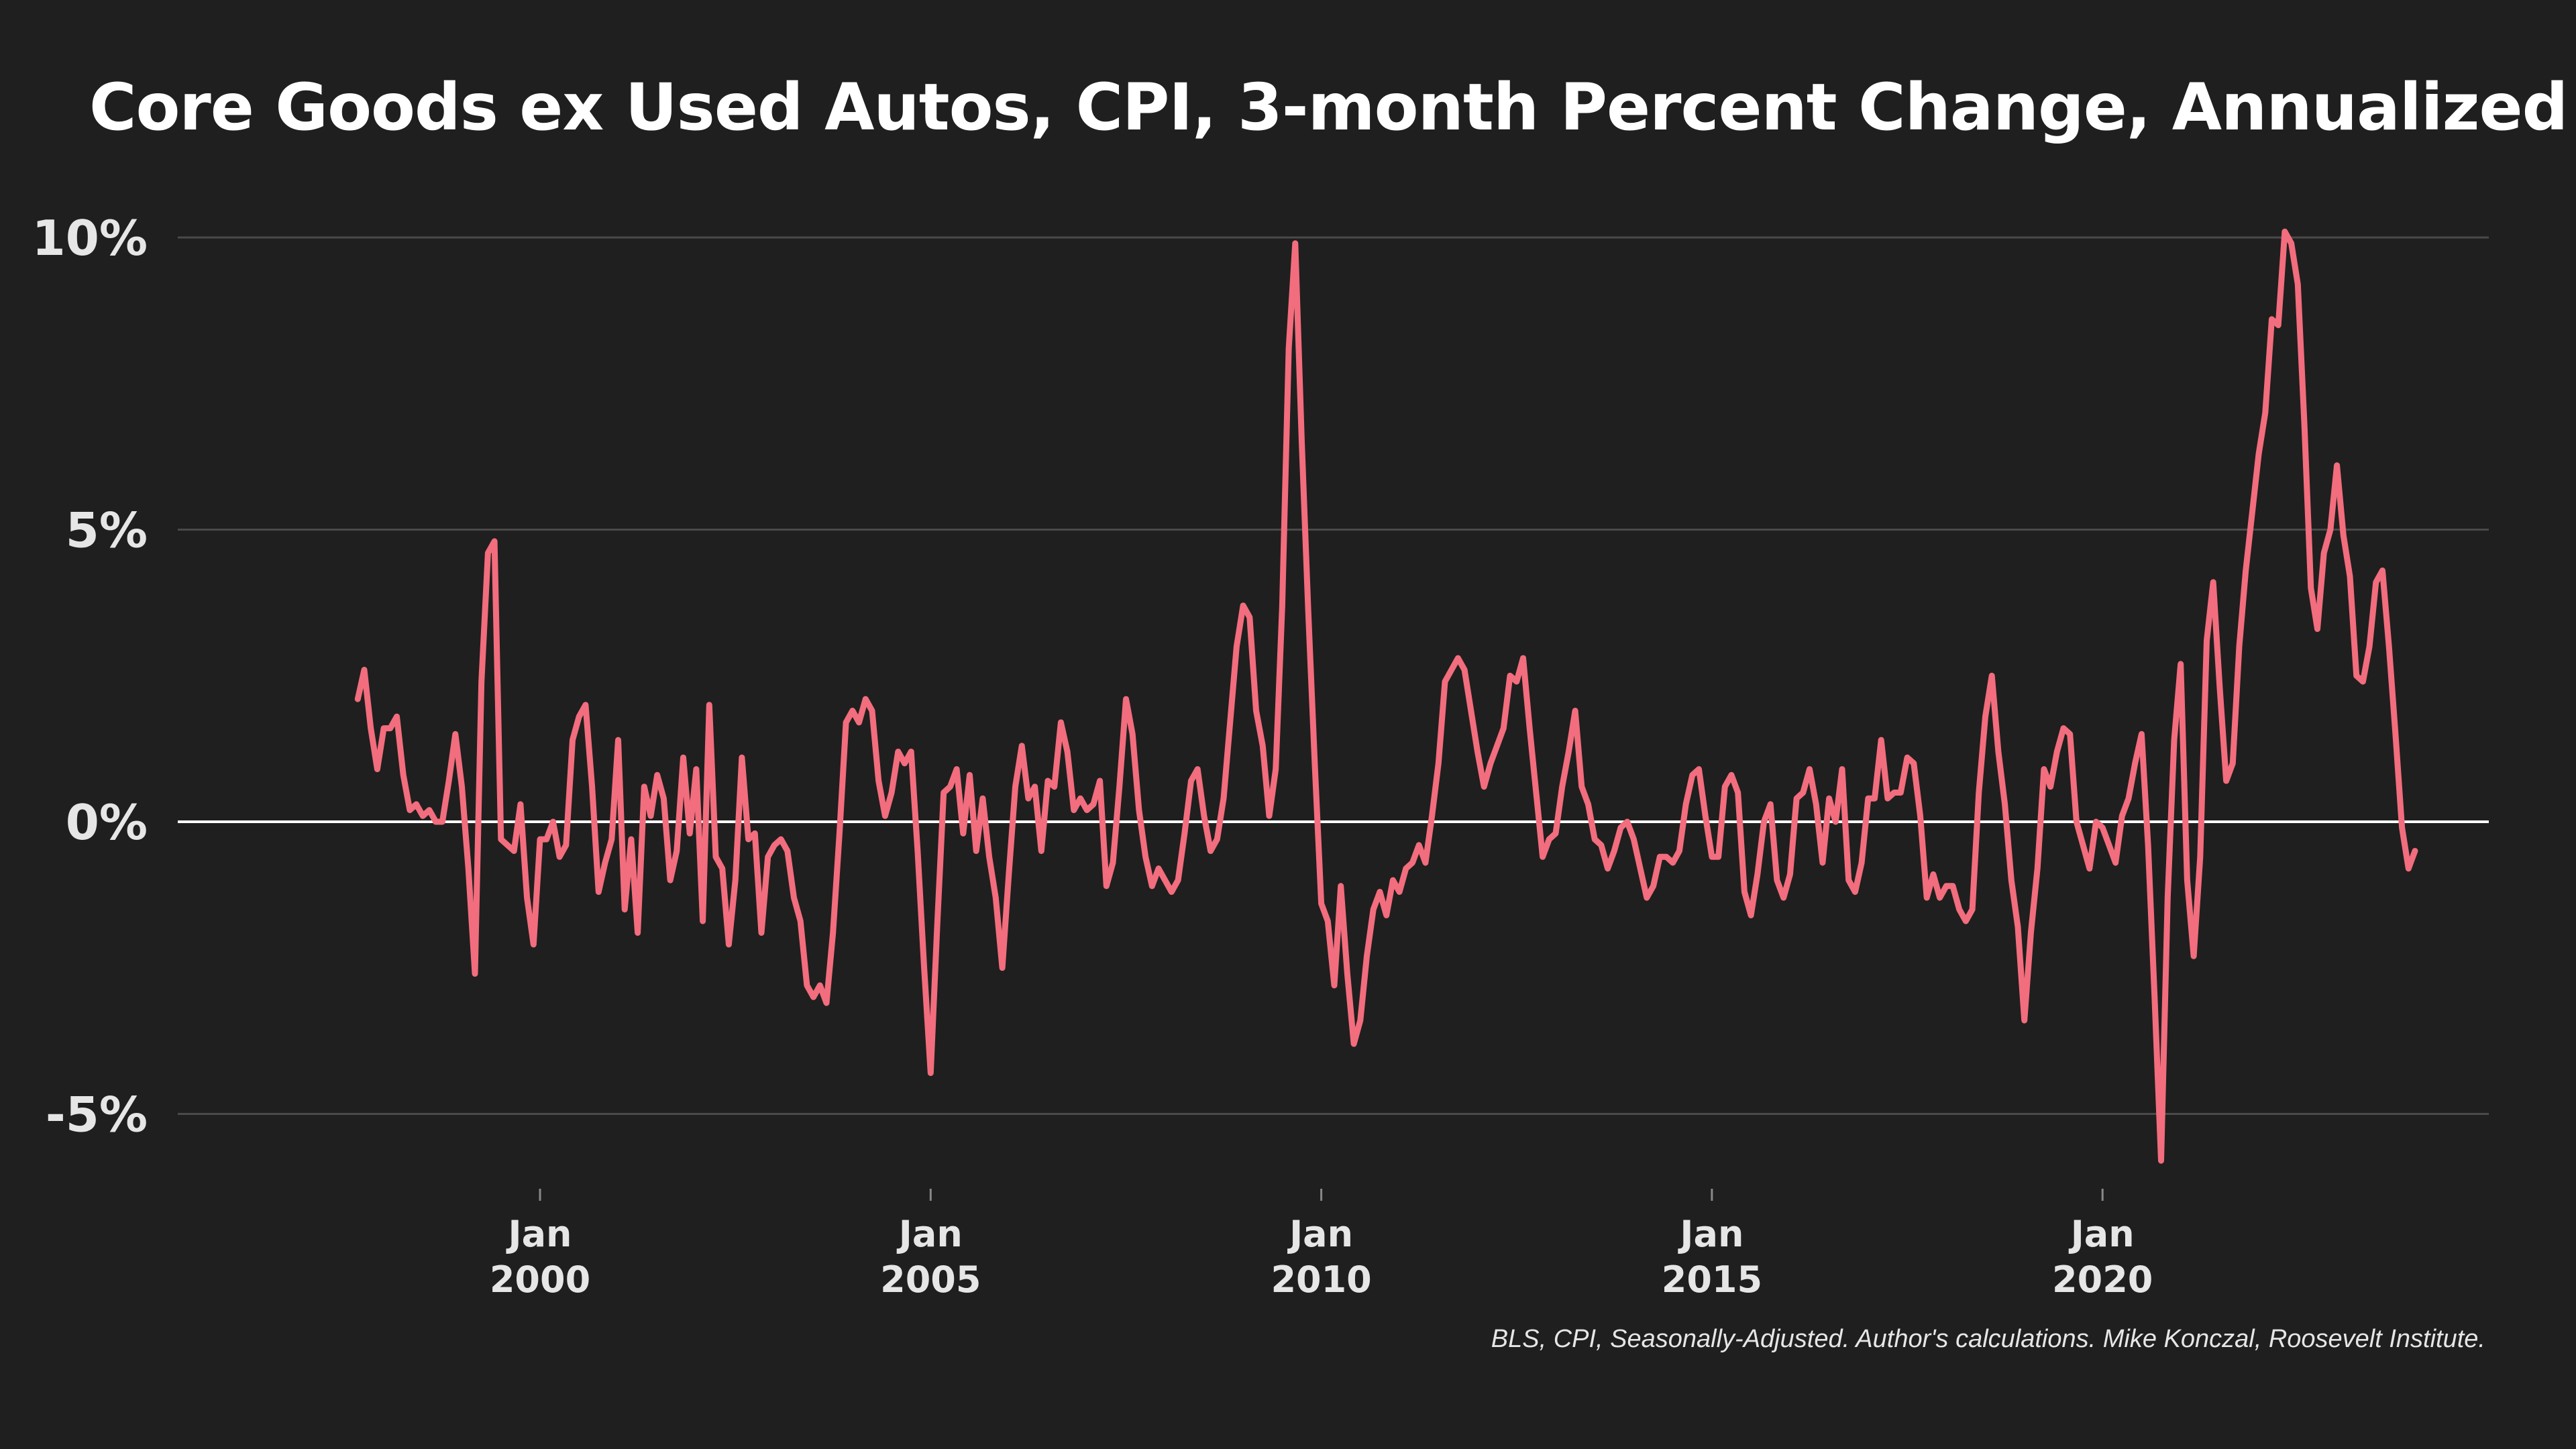 The height and width of the screenshot is (1449, 2576). I want to click on x-tick-label: 2020, so click(2102, 1279).